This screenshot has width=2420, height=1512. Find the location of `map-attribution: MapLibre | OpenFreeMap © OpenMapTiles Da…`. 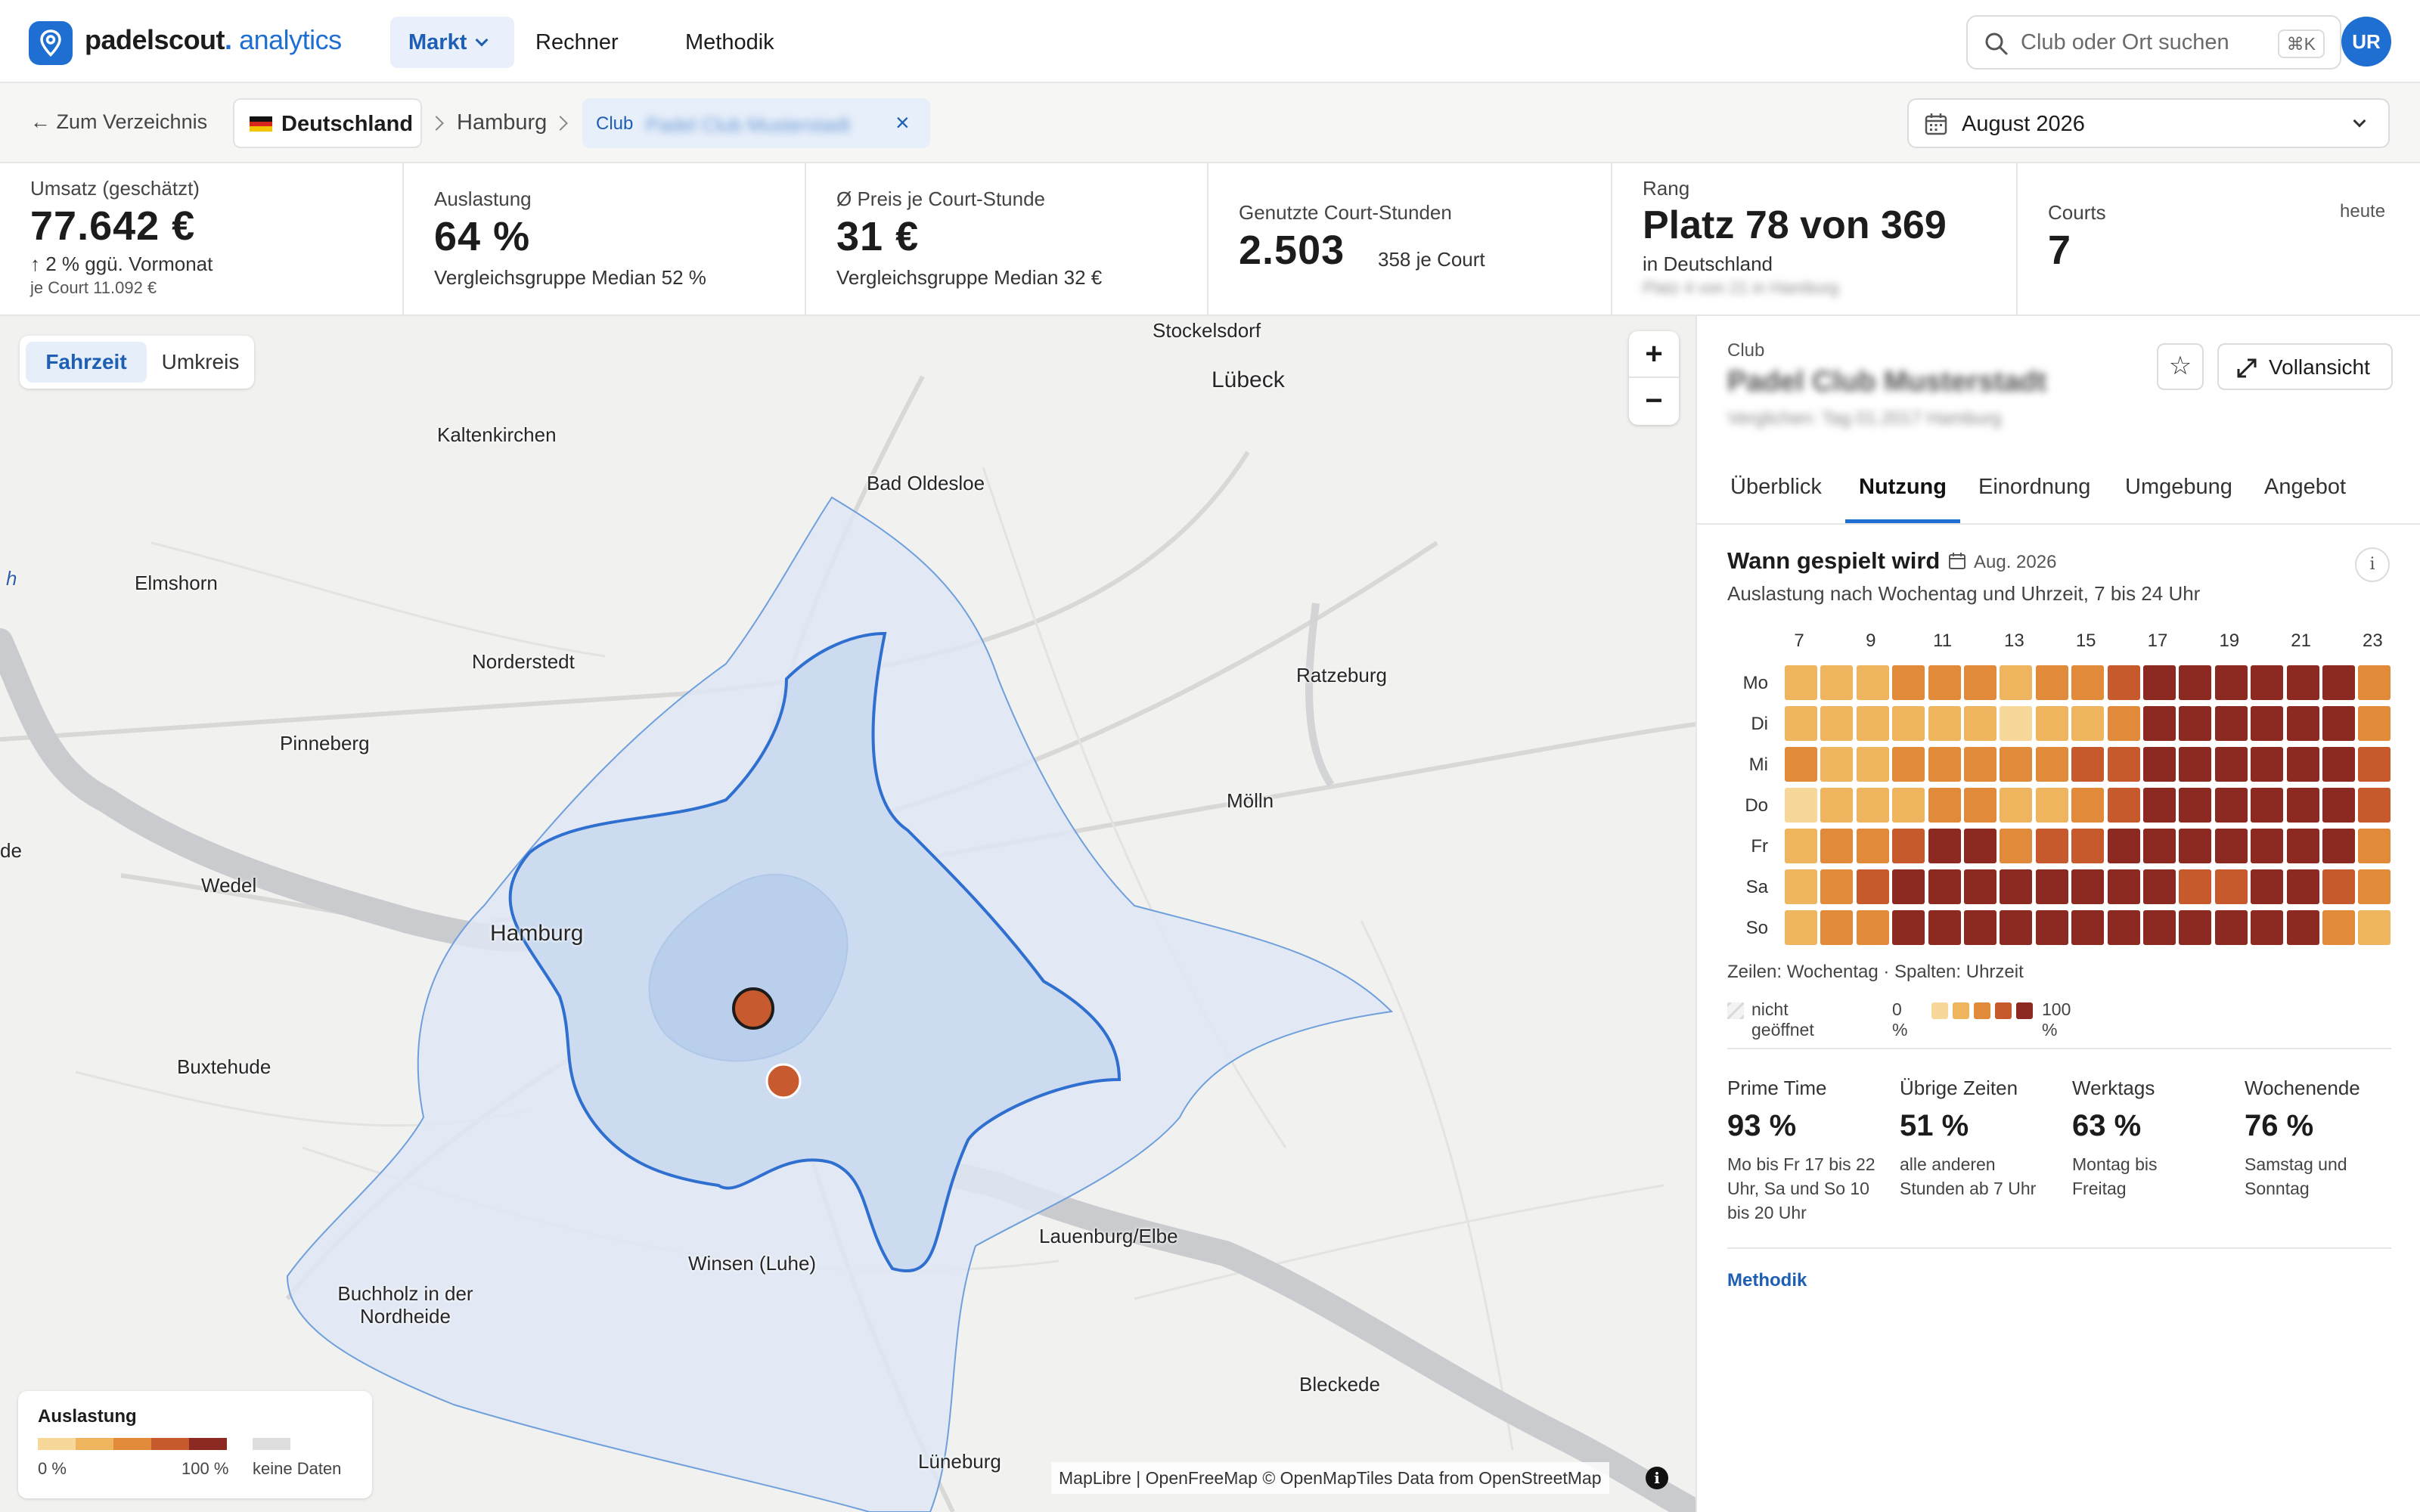

map-attribution: MapLibre | OpenFreeMap © OpenMapTiles Da… is located at coordinates (1330, 1478).